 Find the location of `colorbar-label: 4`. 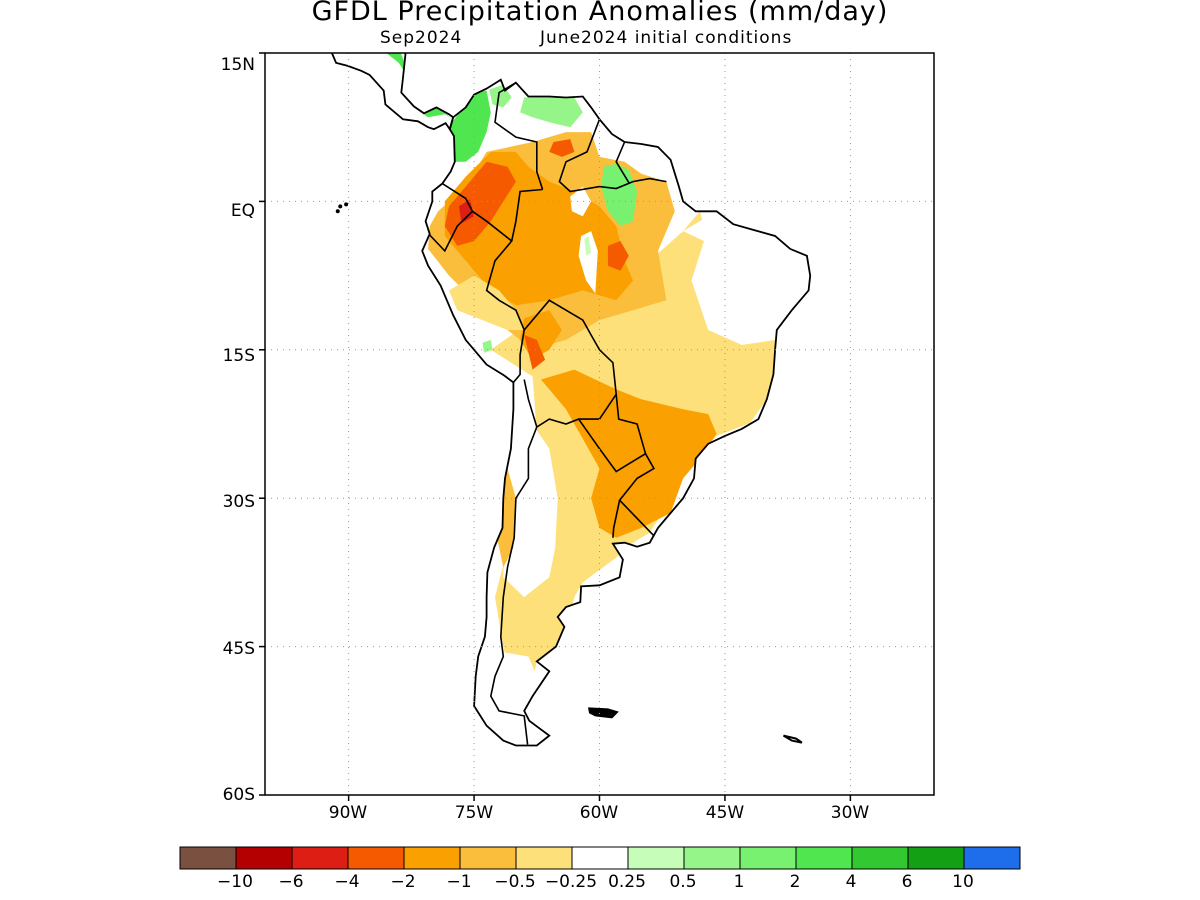

colorbar-label: 4 is located at coordinates (851, 882).